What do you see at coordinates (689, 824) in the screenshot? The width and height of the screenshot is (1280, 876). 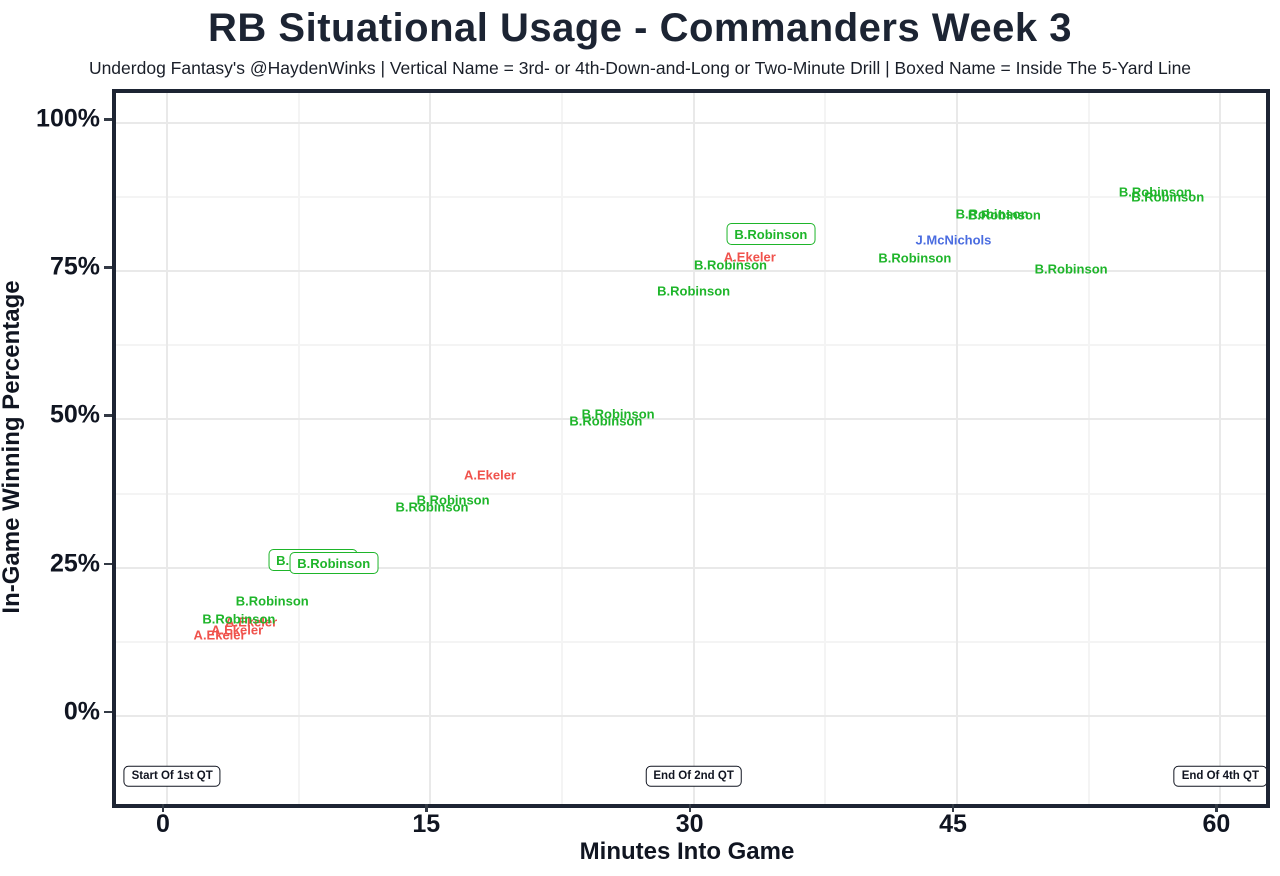 I see `x-tick-label: 30` at bounding box center [689, 824].